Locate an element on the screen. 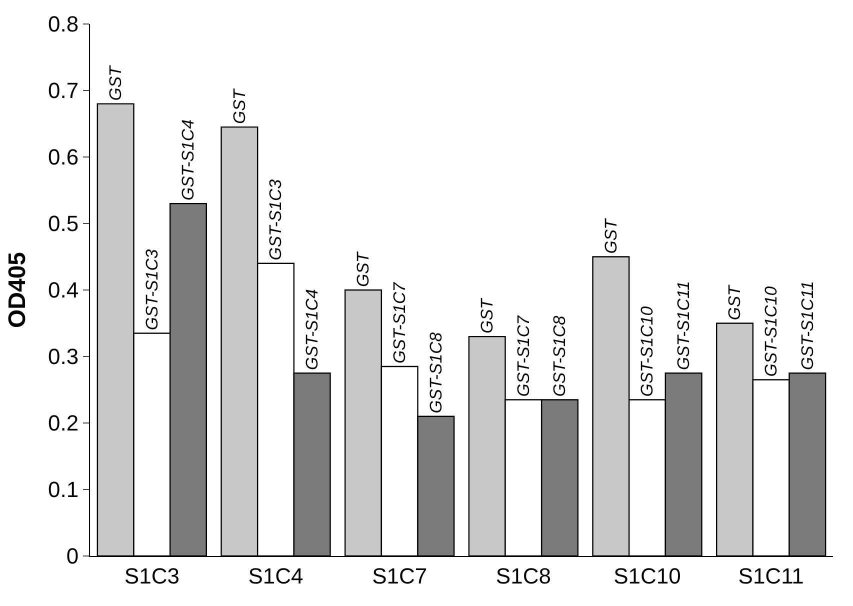  y-tick-label: 0.7 is located at coordinates (63, 91).